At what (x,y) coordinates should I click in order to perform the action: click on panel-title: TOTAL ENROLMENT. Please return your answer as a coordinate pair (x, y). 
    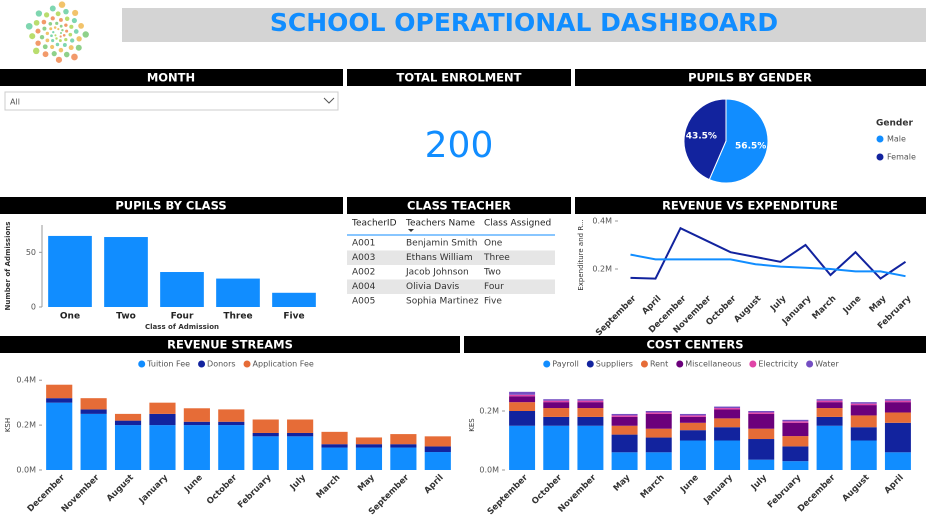
    Looking at the image, I should click on (458, 78).